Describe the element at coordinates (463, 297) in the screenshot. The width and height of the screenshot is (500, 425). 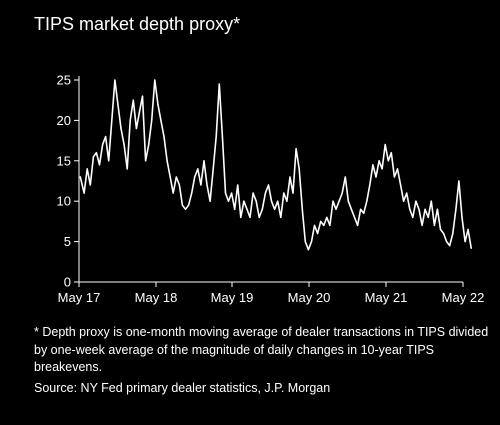
I see `x-tick-label: May 22` at that location.